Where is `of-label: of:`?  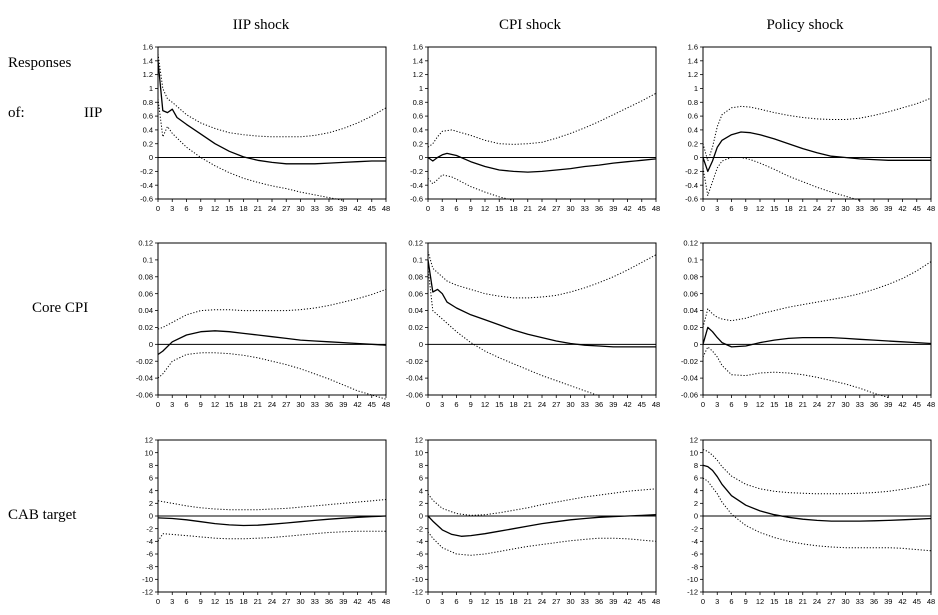
of-label: of: is located at coordinates (16, 113).